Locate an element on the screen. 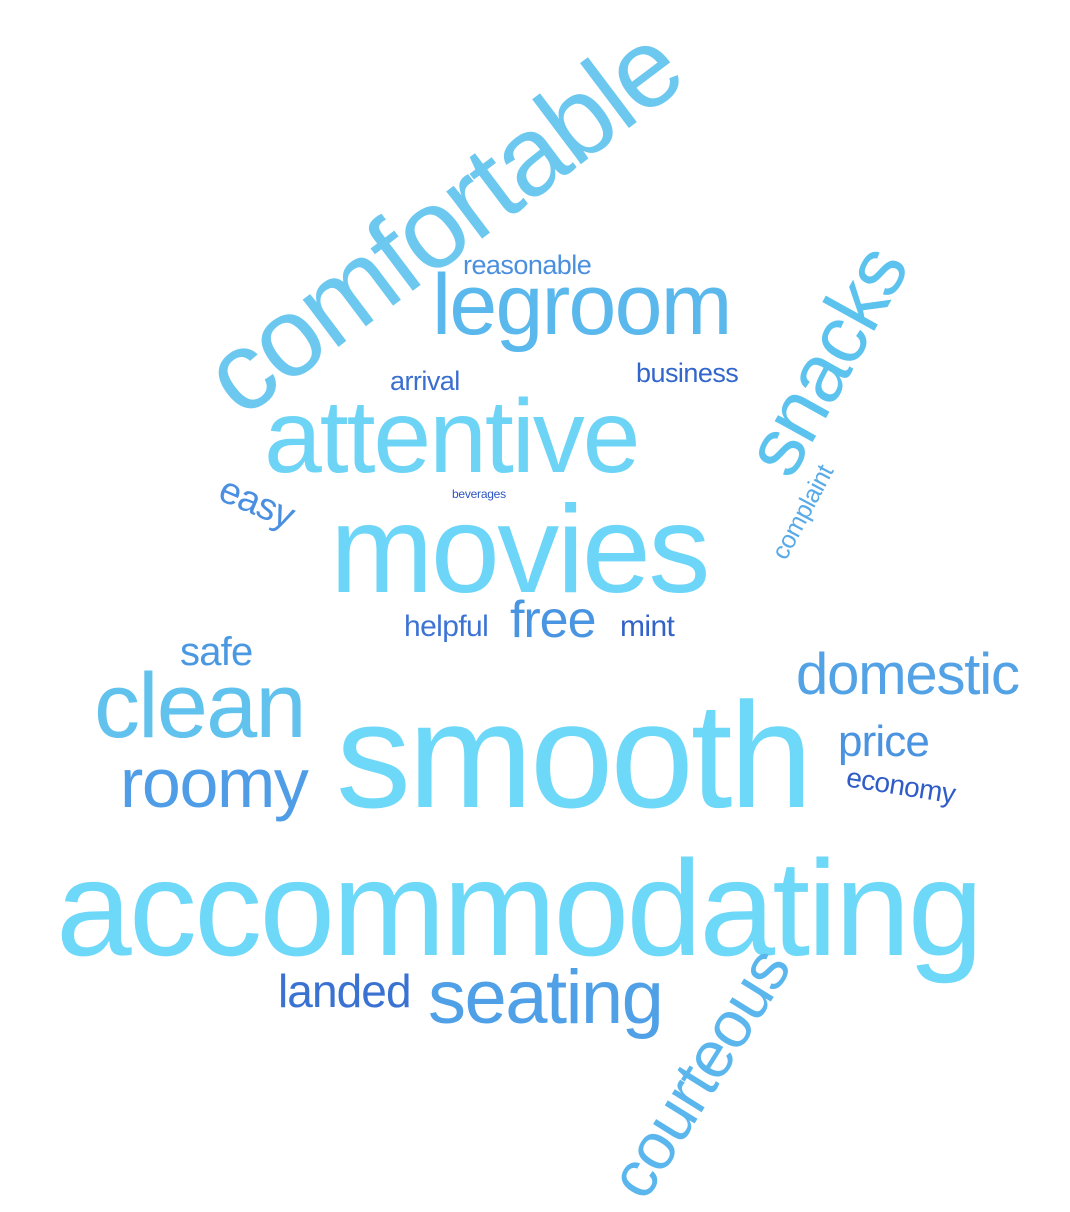  word-business: business is located at coordinates (687, 373).